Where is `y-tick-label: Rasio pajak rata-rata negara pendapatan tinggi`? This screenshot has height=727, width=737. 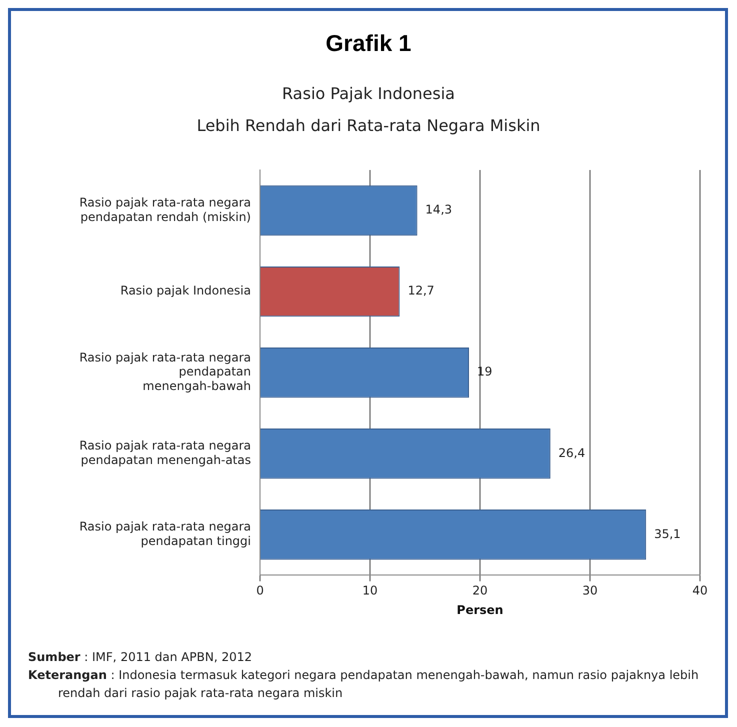
y-tick-label: Rasio pajak rata-rata negara pendapatan tinggi is located at coordinates (165, 534).